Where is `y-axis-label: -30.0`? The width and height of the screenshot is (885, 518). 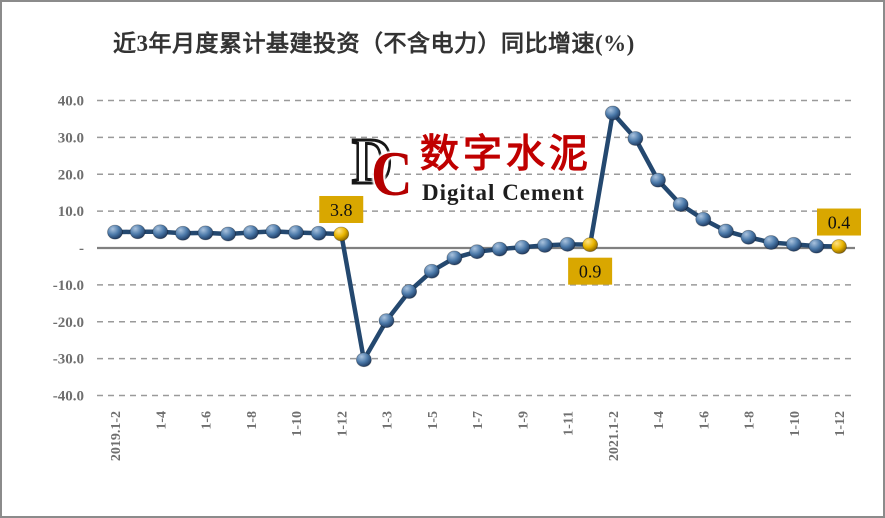 y-axis-label: -30.0 is located at coordinates (68, 360).